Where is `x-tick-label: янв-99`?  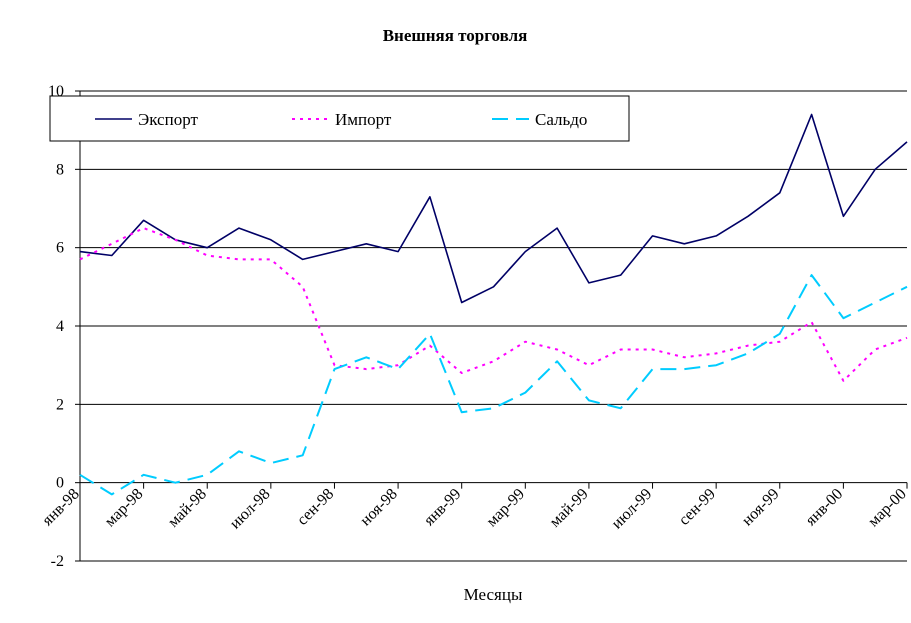 x-tick-label: янв-99 is located at coordinates (443, 507).